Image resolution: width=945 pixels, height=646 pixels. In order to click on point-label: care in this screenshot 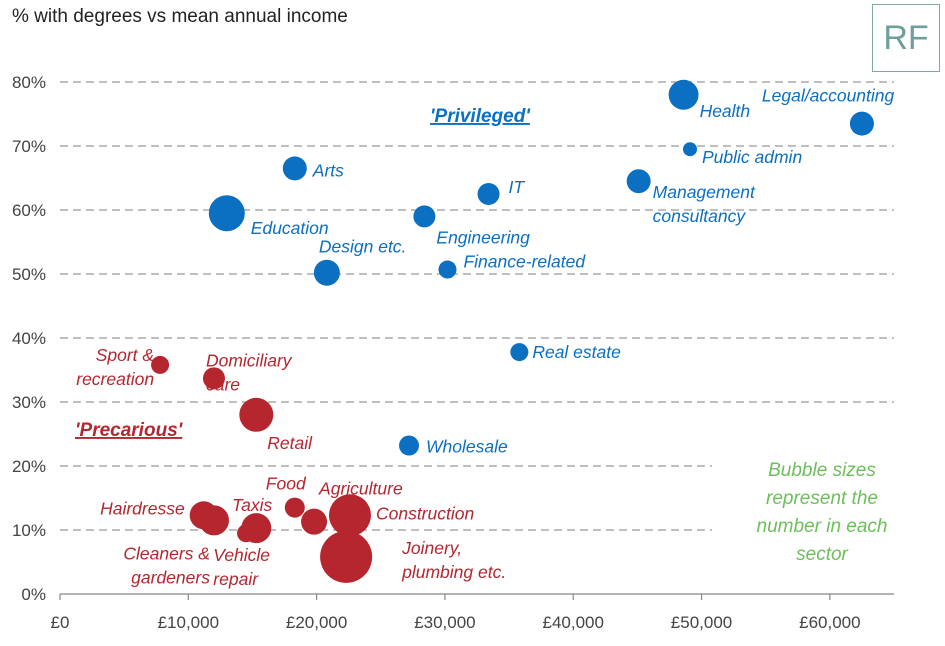, I will do `click(223, 384)`.